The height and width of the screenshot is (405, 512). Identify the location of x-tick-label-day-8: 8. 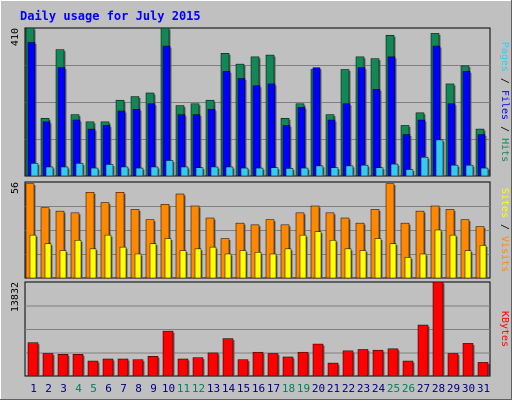
(138, 388).